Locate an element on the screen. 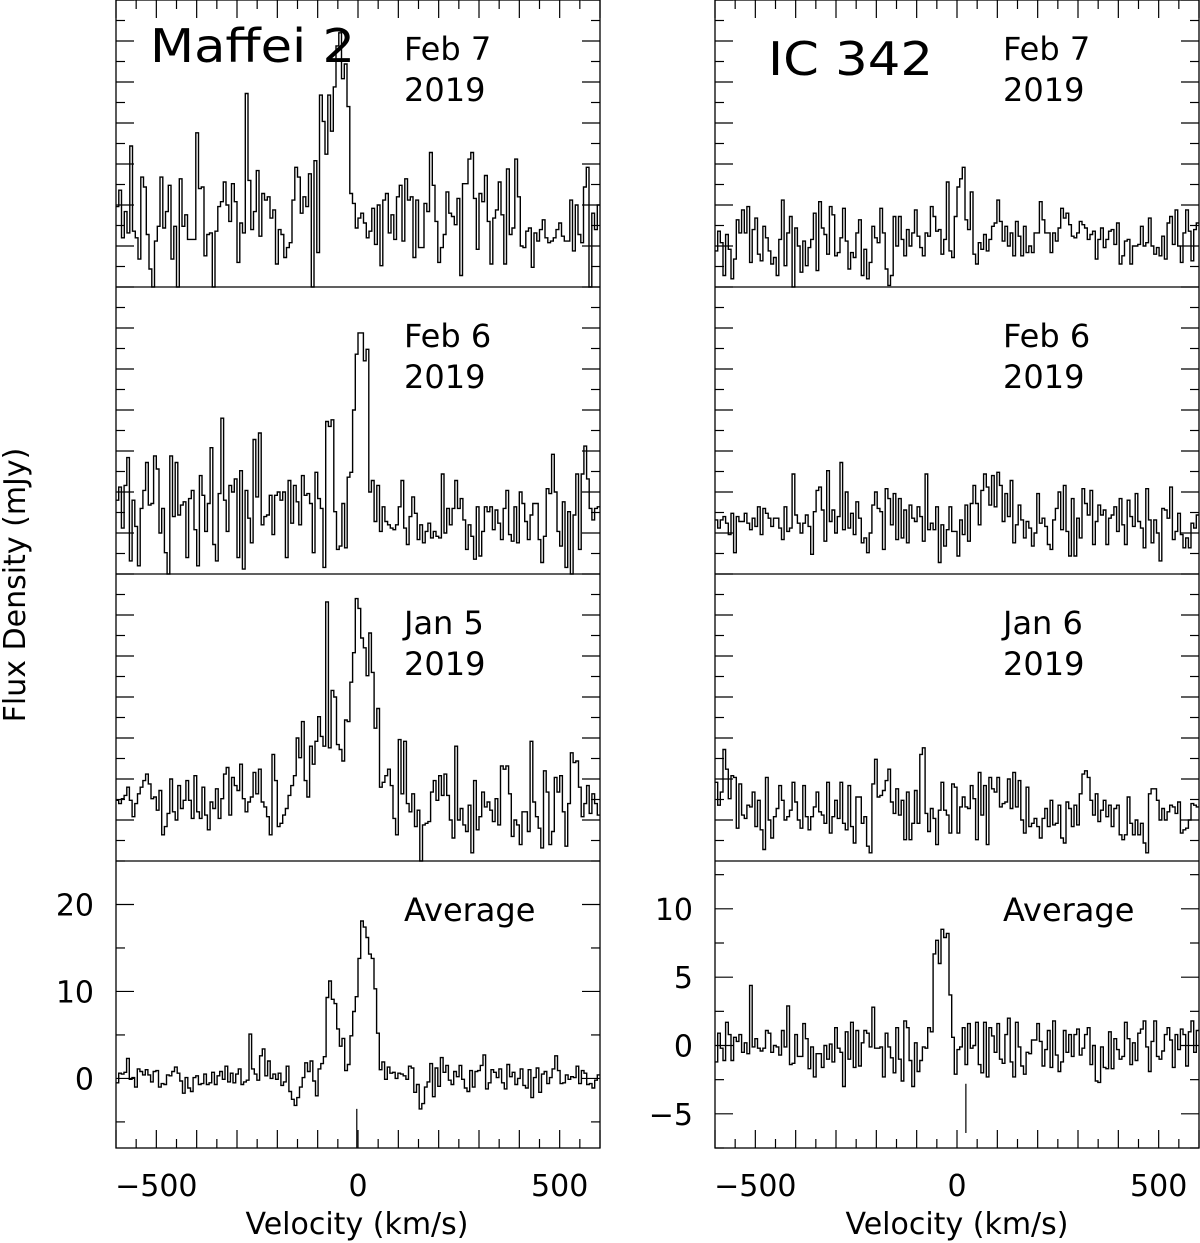 Image resolution: width=1200 pixels, height=1243 pixels. y-tick-label-right: −5 is located at coordinates (671, 1115).